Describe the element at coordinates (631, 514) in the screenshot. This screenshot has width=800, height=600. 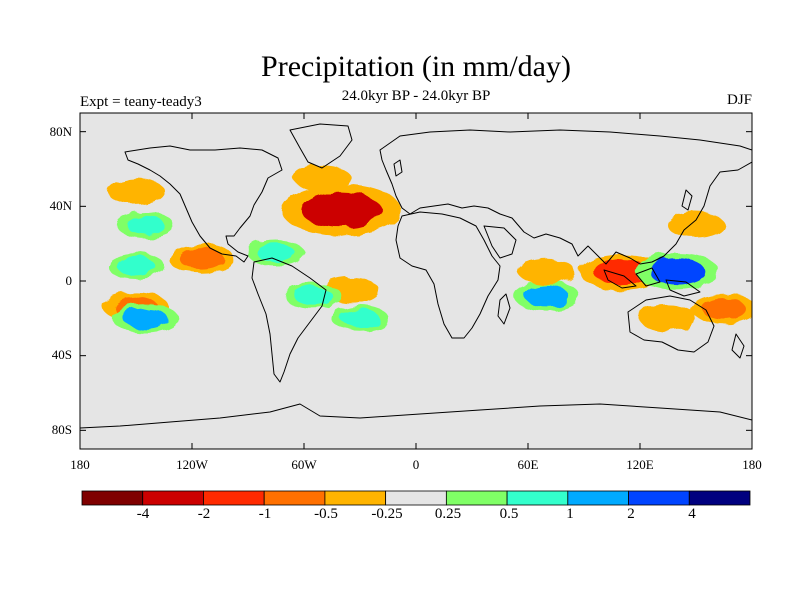
I see `colorbar-label: 2` at that location.